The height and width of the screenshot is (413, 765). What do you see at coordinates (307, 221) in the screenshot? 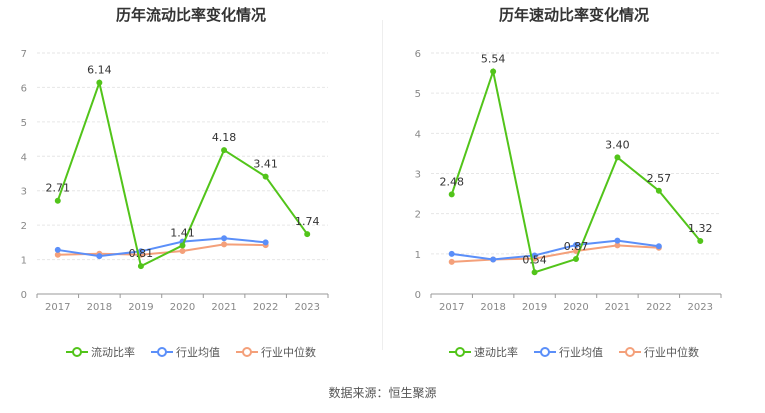
I see `data-label: 1.74` at bounding box center [307, 221].